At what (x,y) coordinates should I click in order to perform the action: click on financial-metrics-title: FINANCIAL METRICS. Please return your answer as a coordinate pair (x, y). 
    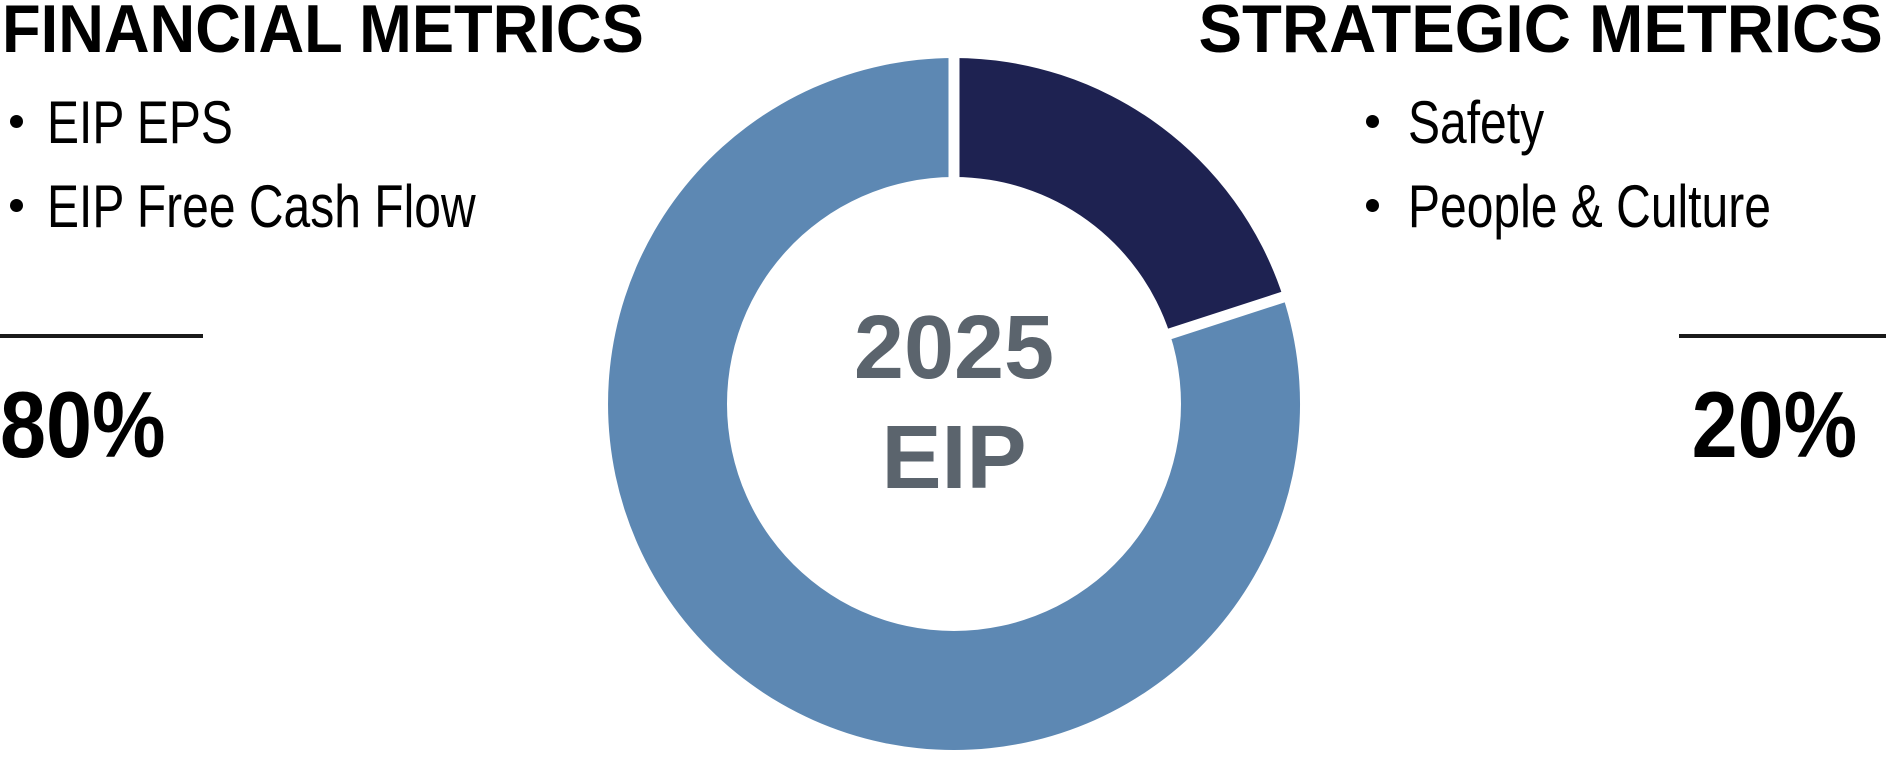
    Looking at the image, I should click on (323, 33).